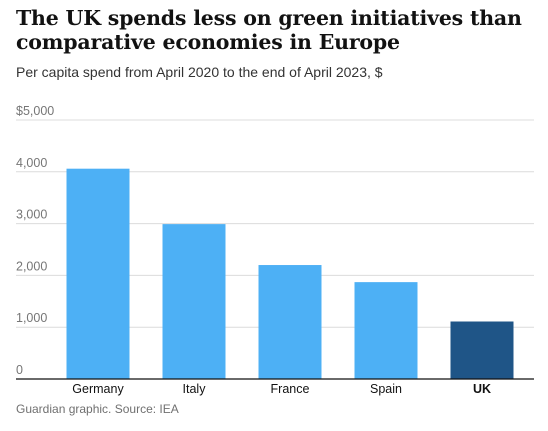 The height and width of the screenshot is (431, 548). What do you see at coordinates (386, 389) in the screenshot?
I see `x-tick-label: Spain` at bounding box center [386, 389].